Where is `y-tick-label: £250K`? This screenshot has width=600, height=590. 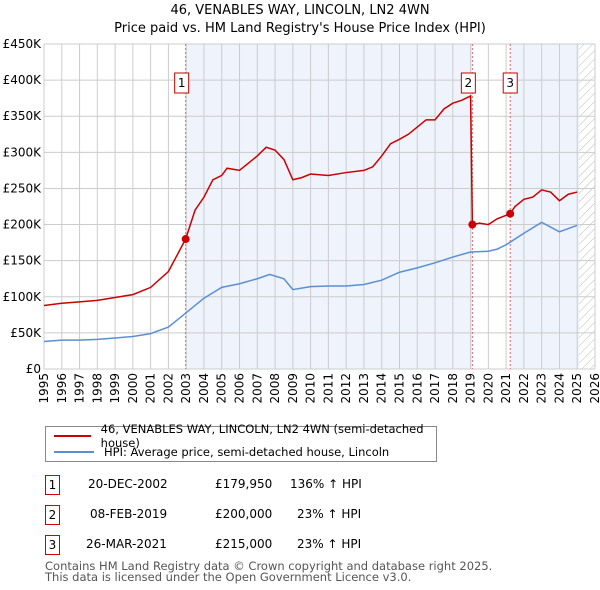 y-tick-label: £250K is located at coordinates (23, 188).